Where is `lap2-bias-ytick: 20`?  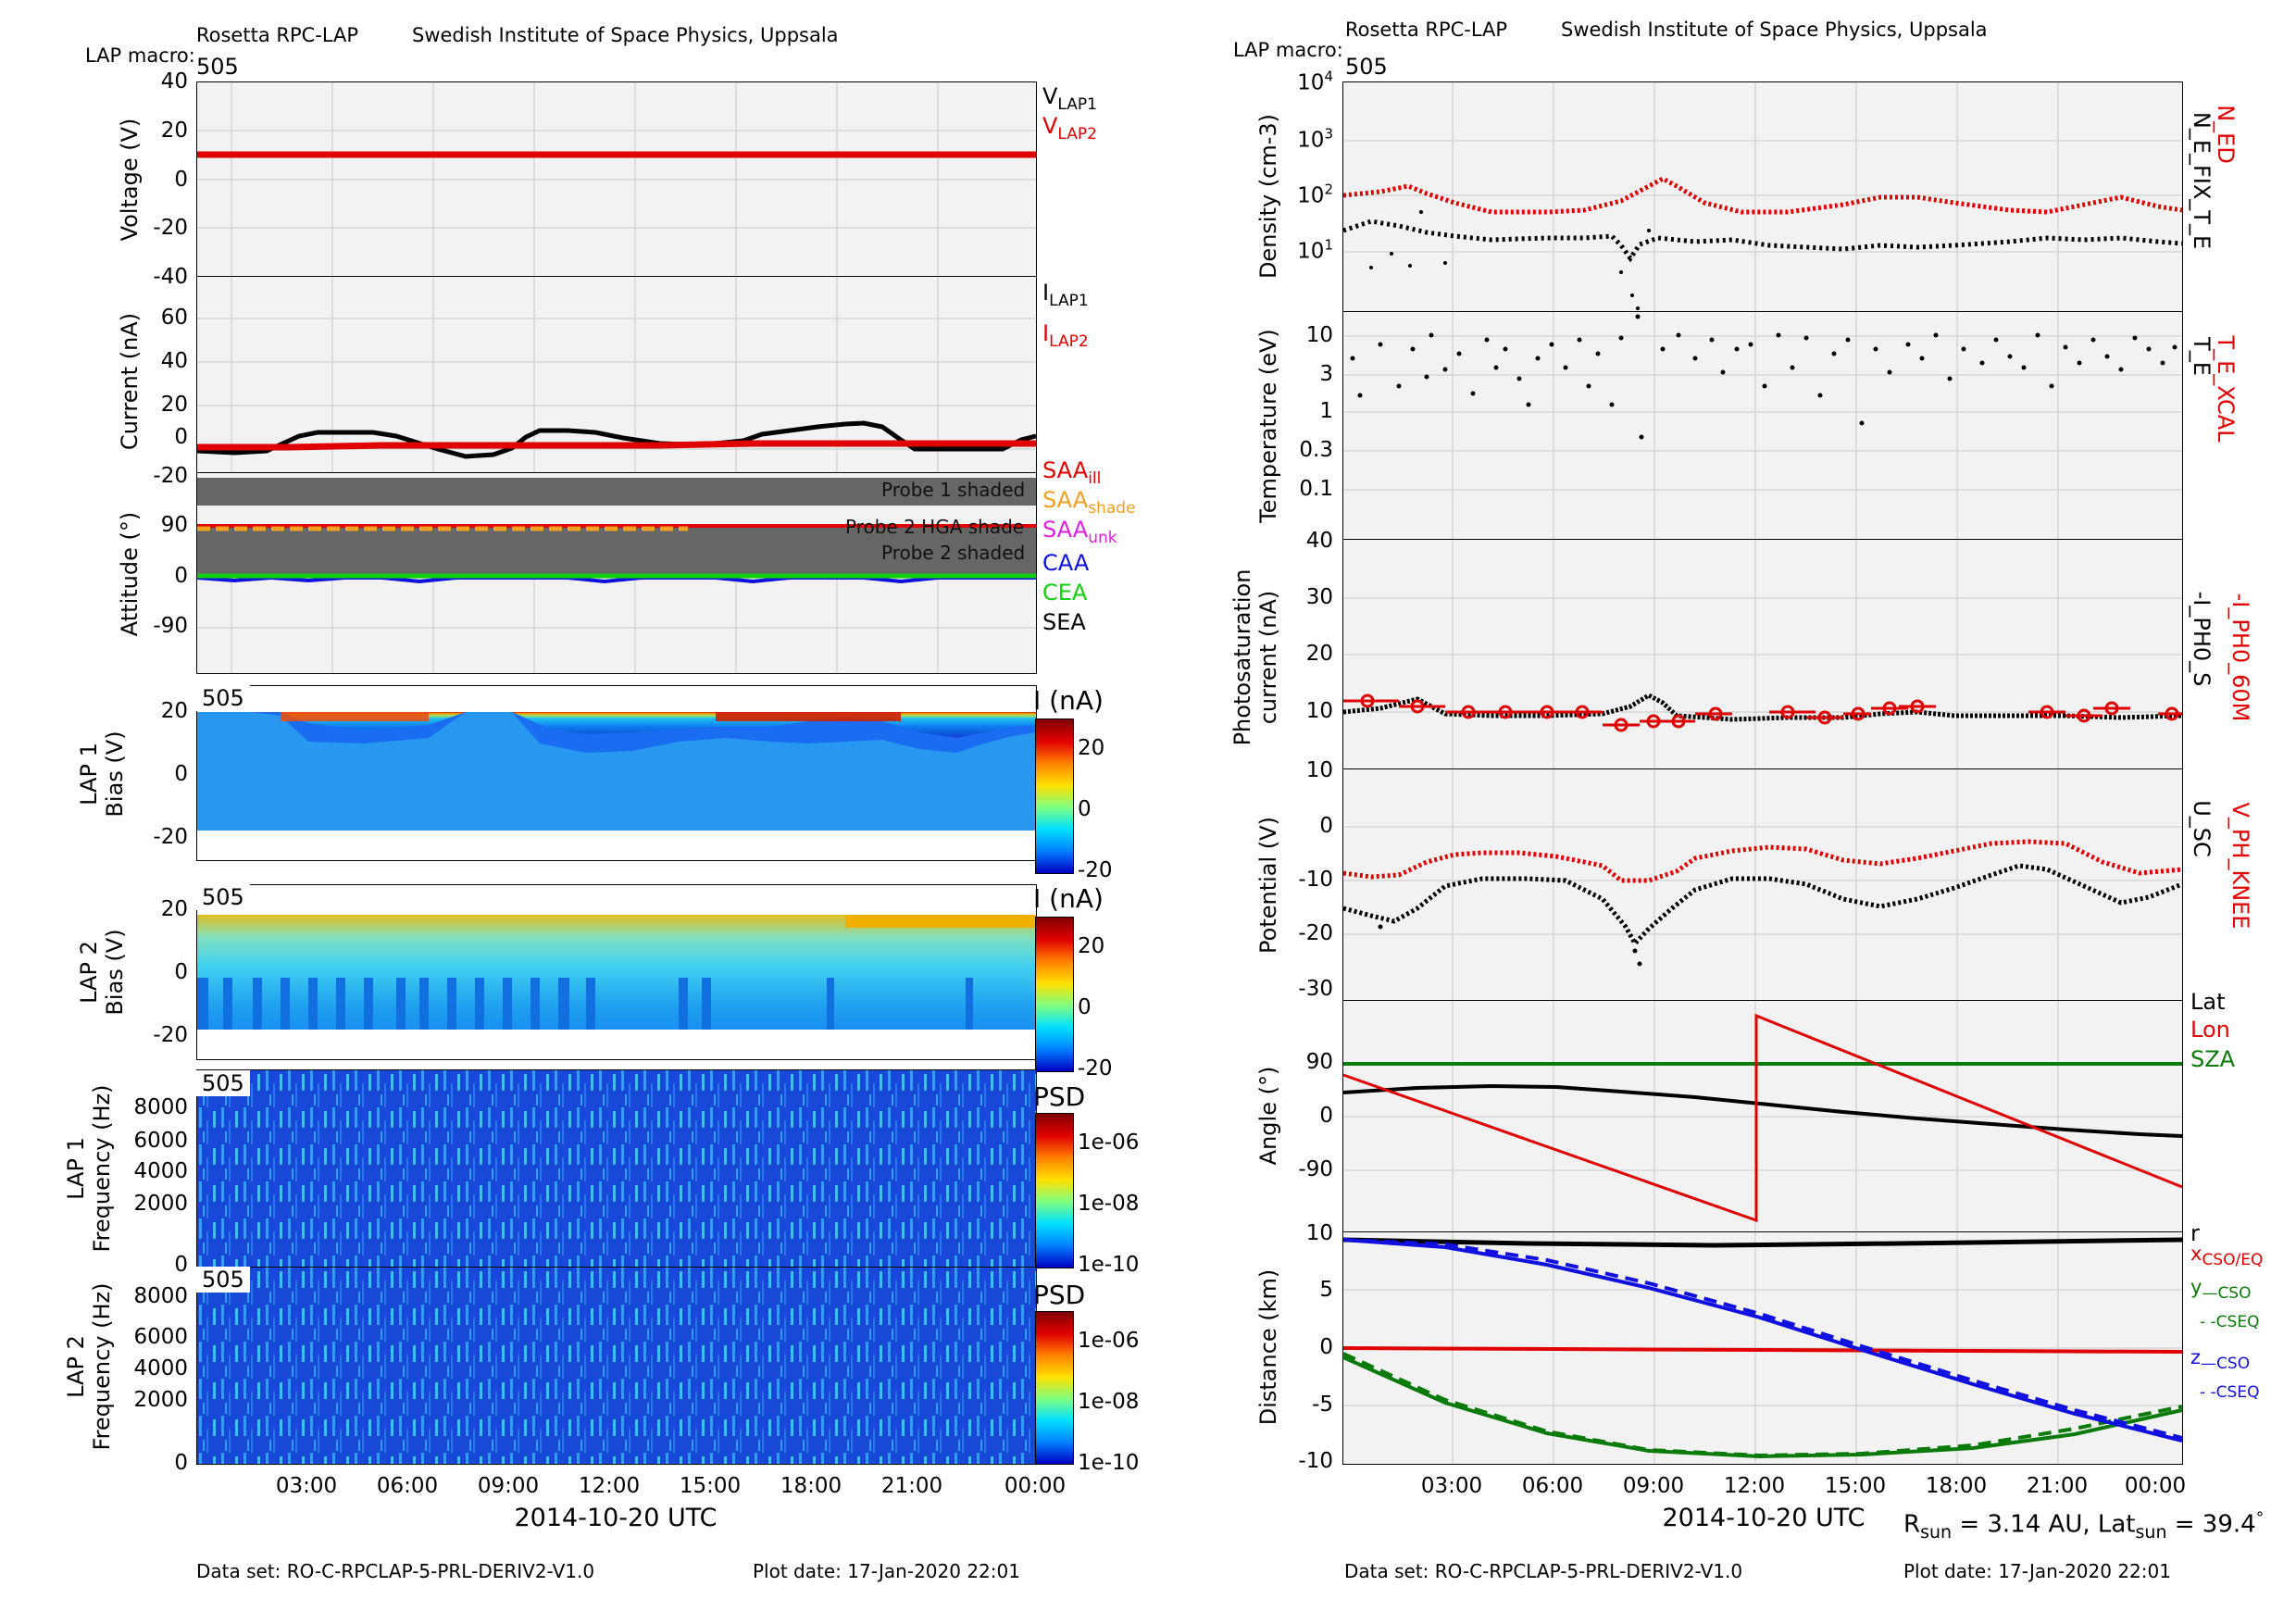 lap2-bias-ytick: 20 is located at coordinates (174, 909).